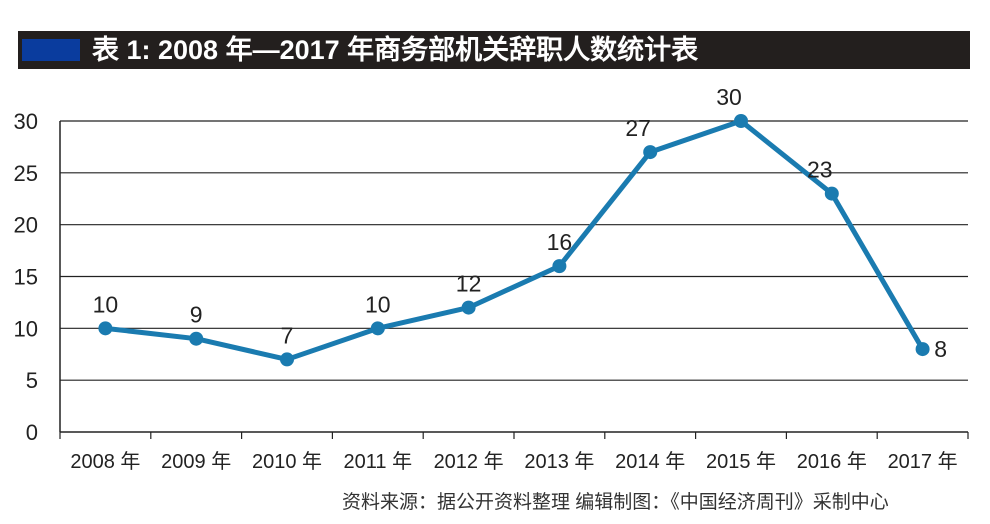 This screenshot has width=990, height=524. Describe the element at coordinates (820, 170) in the screenshot. I see `data-label: 23` at that location.